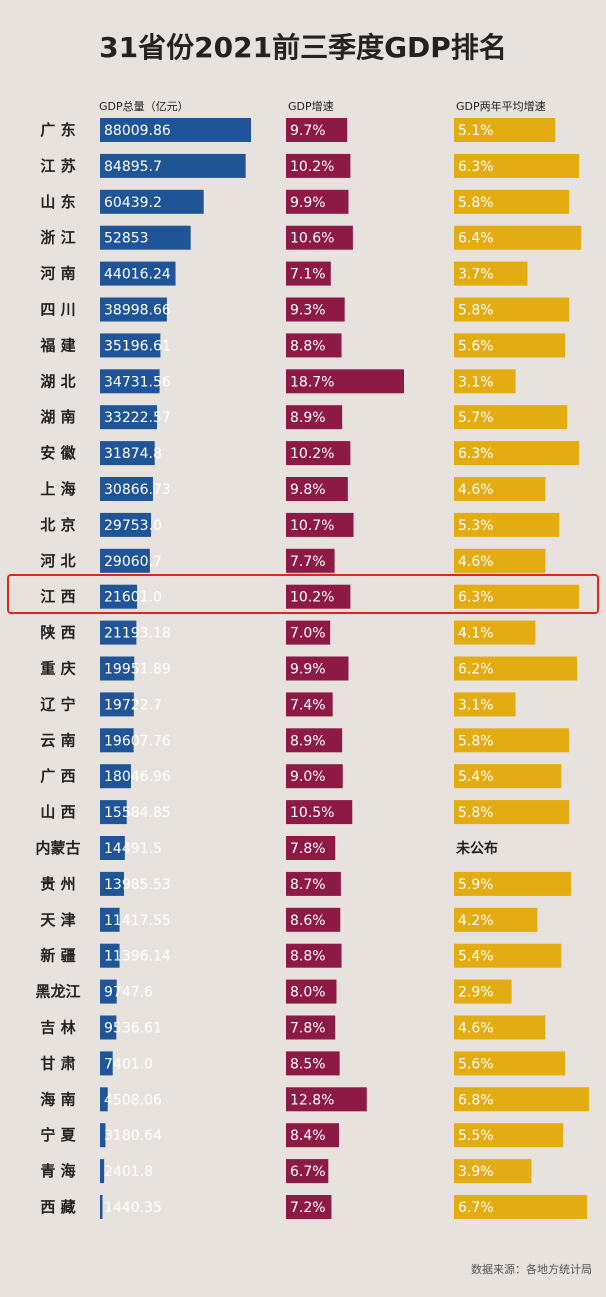 Image resolution: width=606 pixels, height=1297 pixels. What do you see at coordinates (57, 633) in the screenshot?
I see `province-label: 陕 西` at bounding box center [57, 633].